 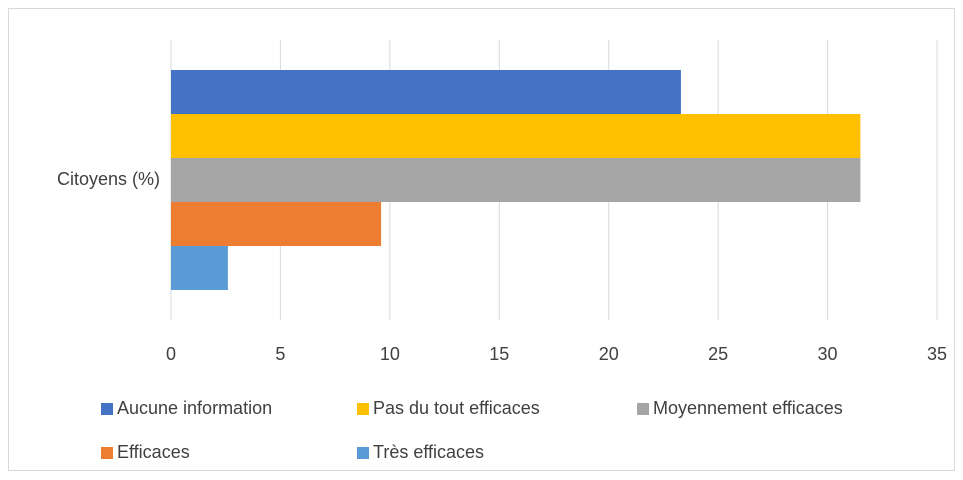 I want to click on x-tick-label: 5, so click(x=280, y=354).